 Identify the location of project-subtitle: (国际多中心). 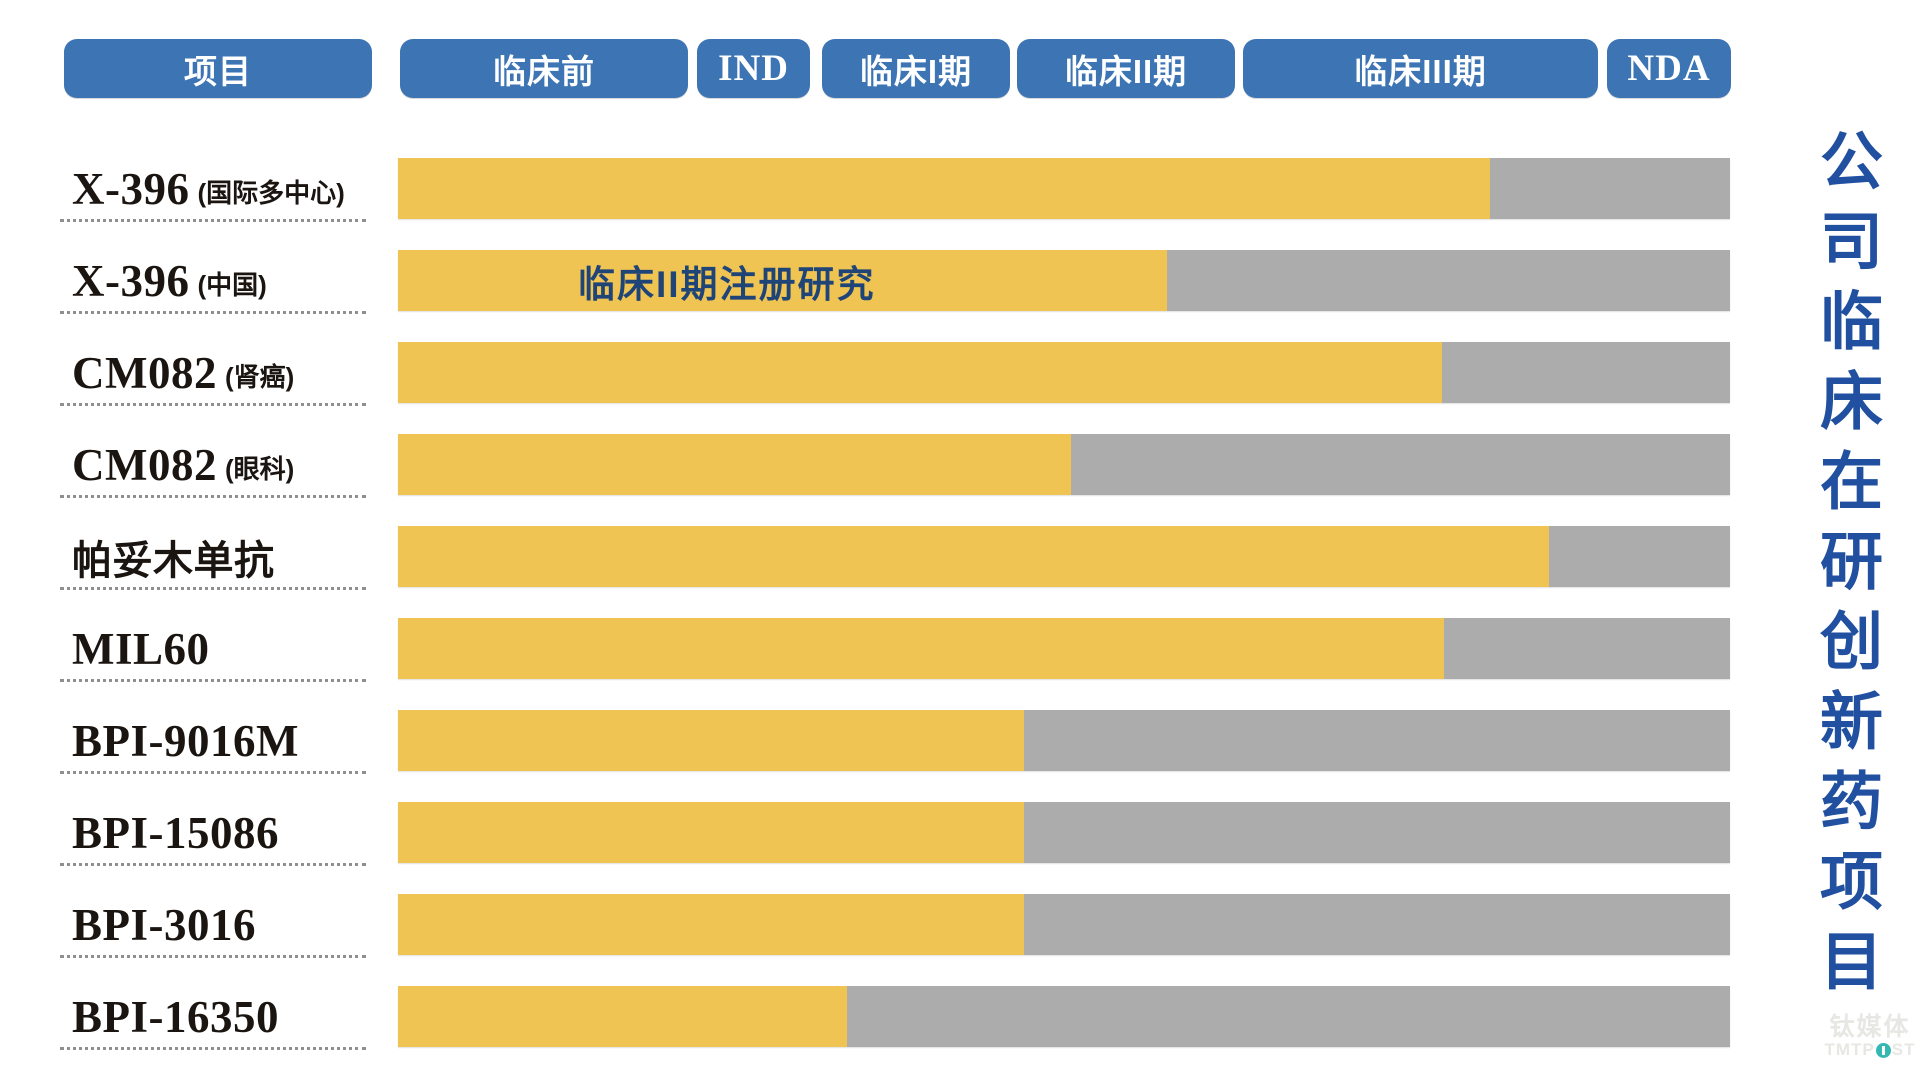
(271, 193).